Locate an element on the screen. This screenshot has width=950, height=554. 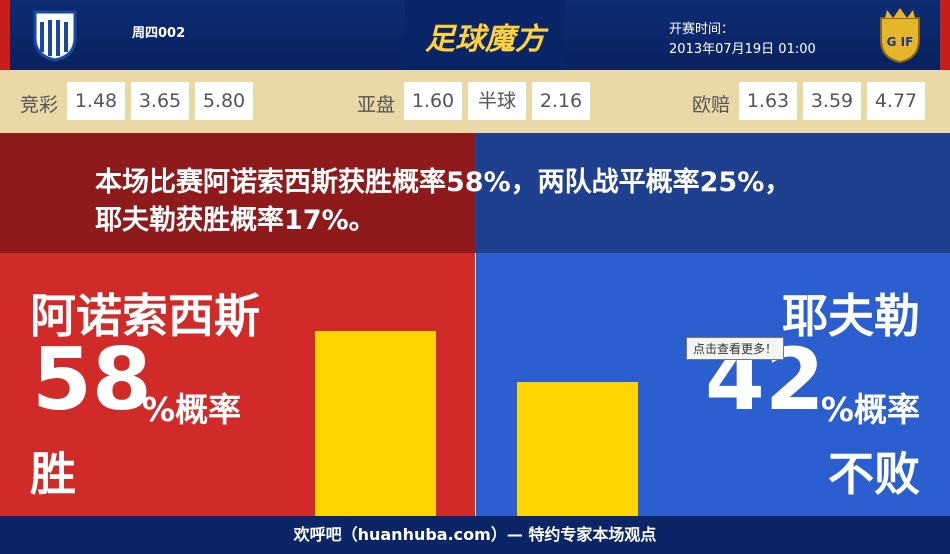
odds-label: 竞彩 is located at coordinates (39, 105).